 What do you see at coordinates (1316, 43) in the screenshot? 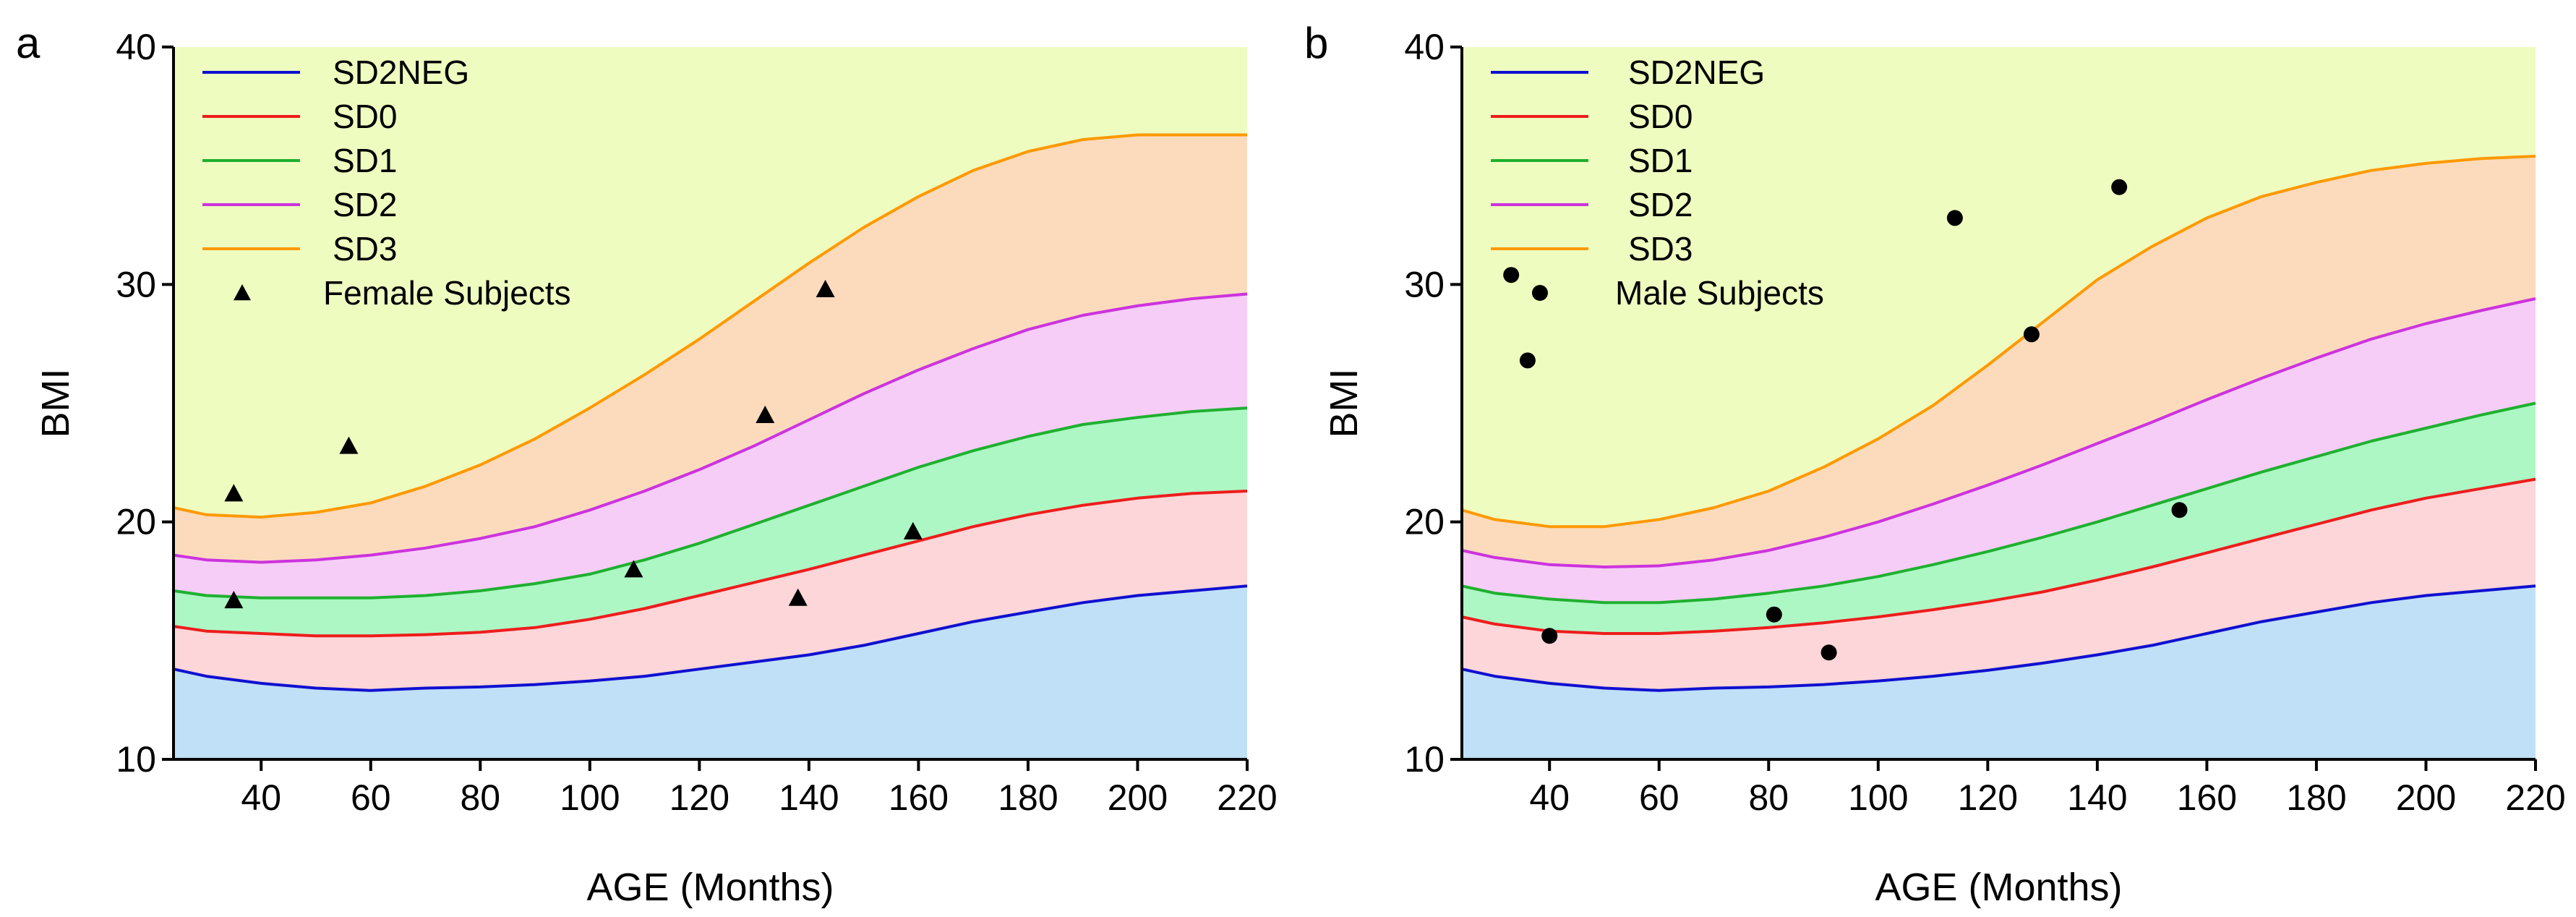
I see `panel-label: b` at bounding box center [1316, 43].